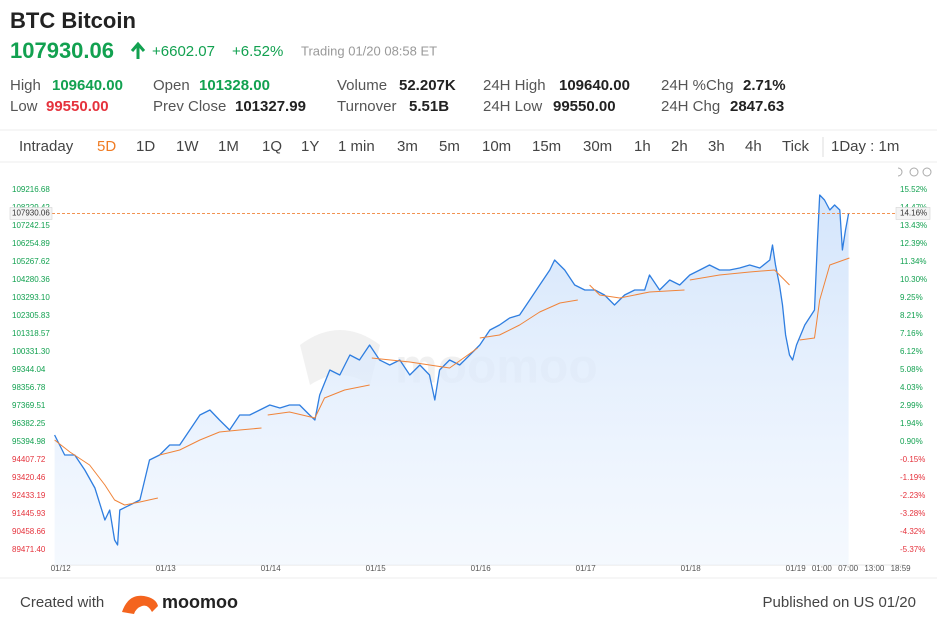 The height and width of the screenshot is (629, 937). What do you see at coordinates (187, 146) in the screenshot?
I see `tab: 1W` at bounding box center [187, 146].